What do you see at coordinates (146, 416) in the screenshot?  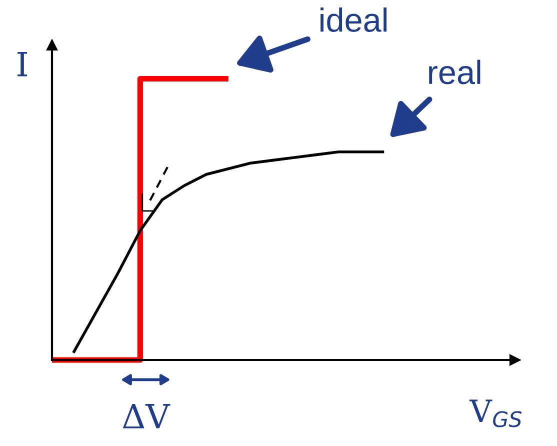 I see `text: ΔV` at bounding box center [146, 416].